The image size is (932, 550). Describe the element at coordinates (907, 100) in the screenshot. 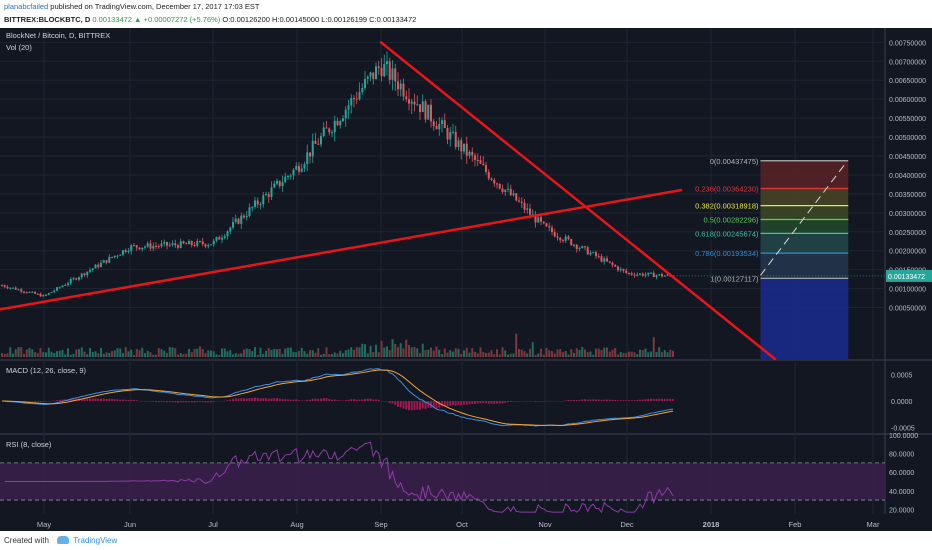

I see `price-tick-label: 0.00600000` at that location.